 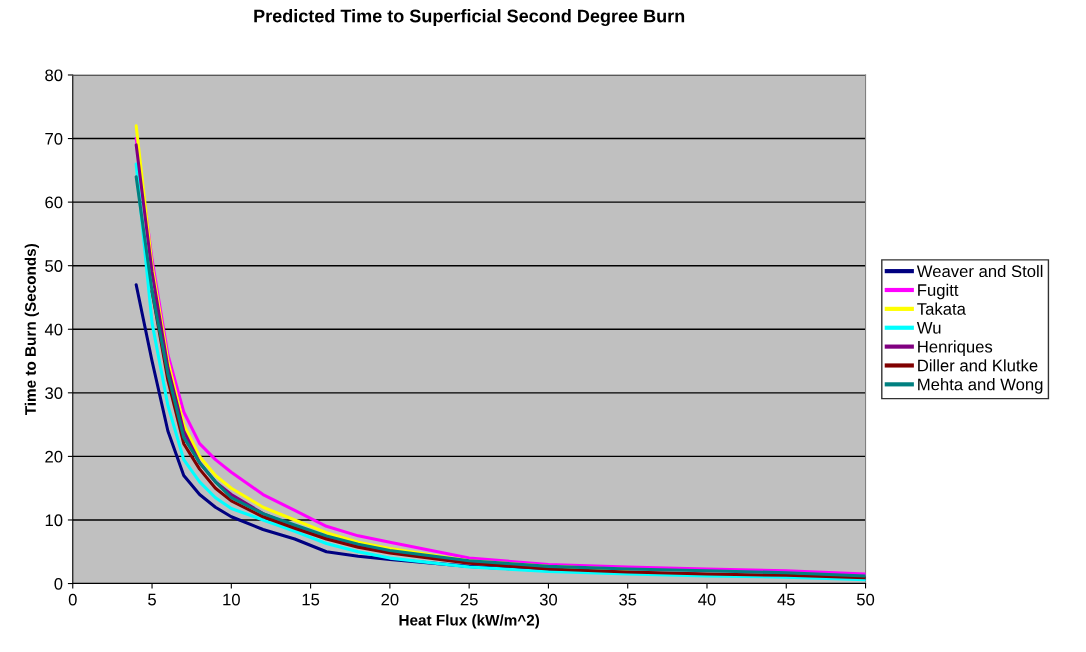 I want to click on y-tick-label: 50, so click(x=54, y=266).